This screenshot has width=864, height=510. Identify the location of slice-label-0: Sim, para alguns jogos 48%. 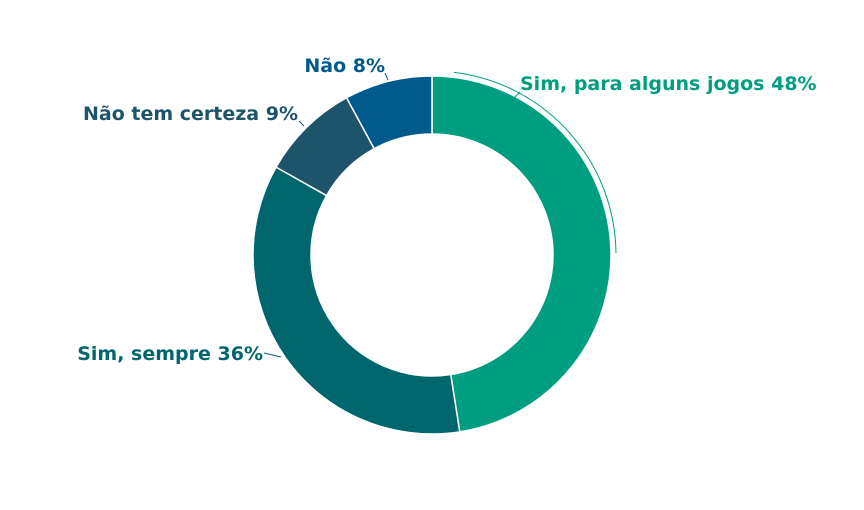
(668, 84).